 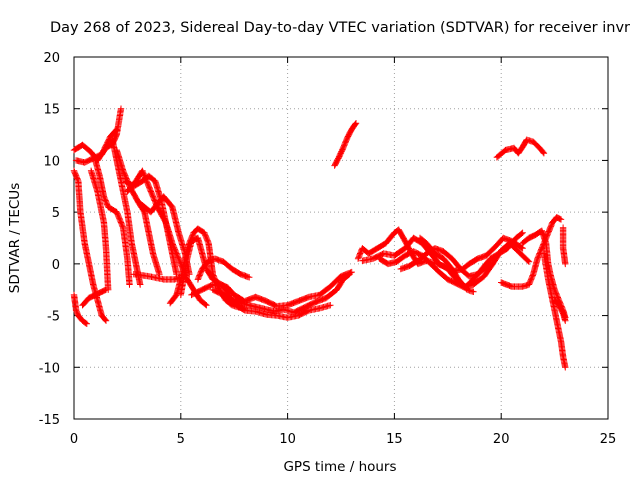 I want to click on x-tick-label: 15, so click(x=394, y=439).